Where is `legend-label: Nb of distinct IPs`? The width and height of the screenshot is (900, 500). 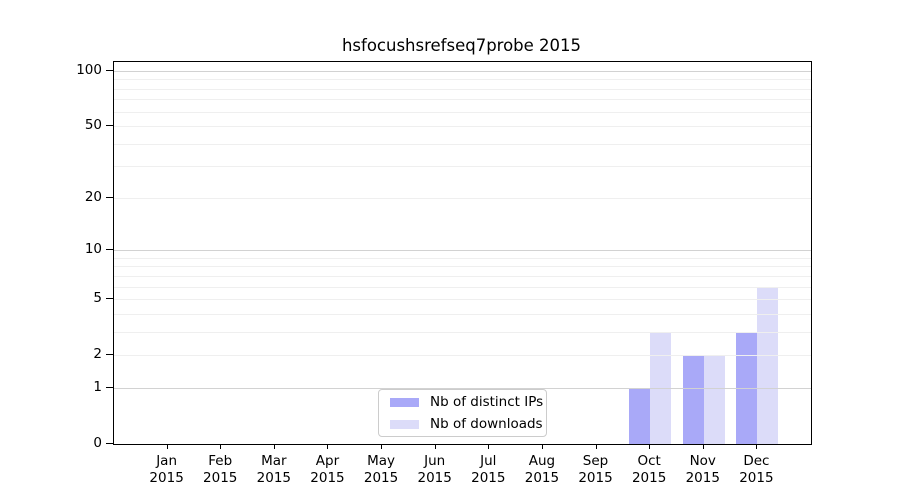
legend-label: Nb of distinct IPs is located at coordinates (487, 401).